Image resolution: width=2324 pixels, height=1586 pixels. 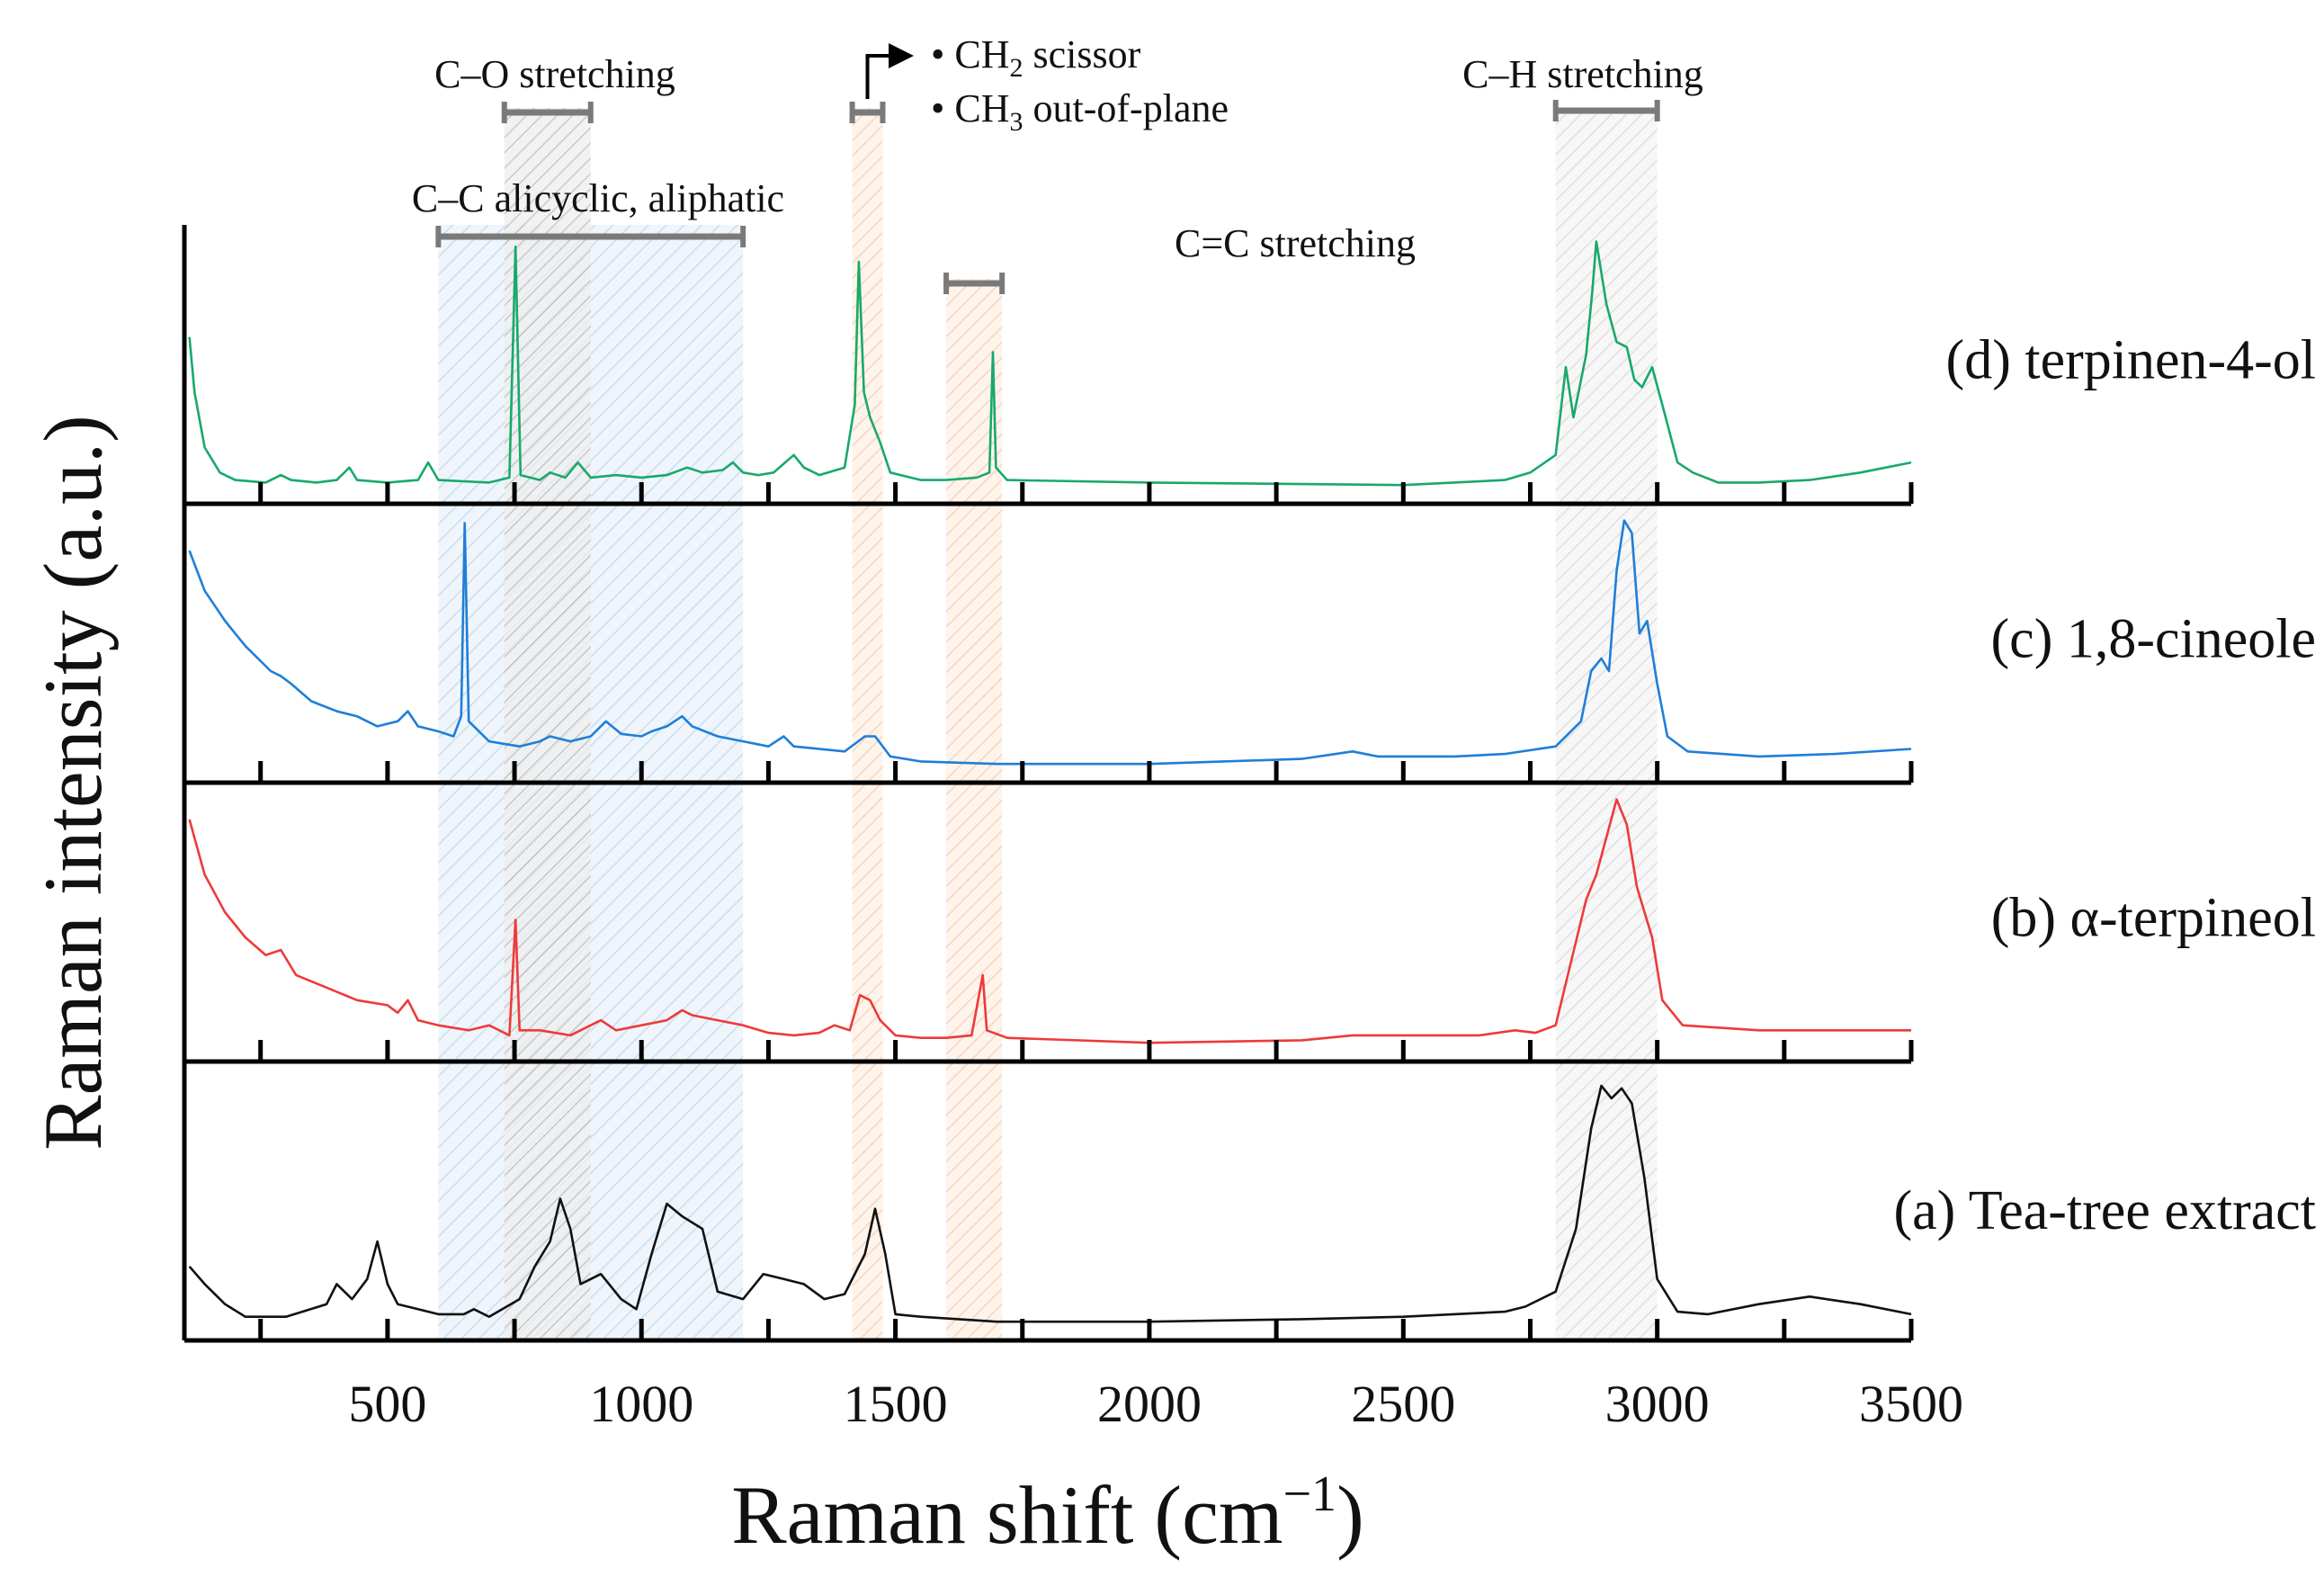 I want to click on x-tick-label: 2000, so click(x=1149, y=1404).